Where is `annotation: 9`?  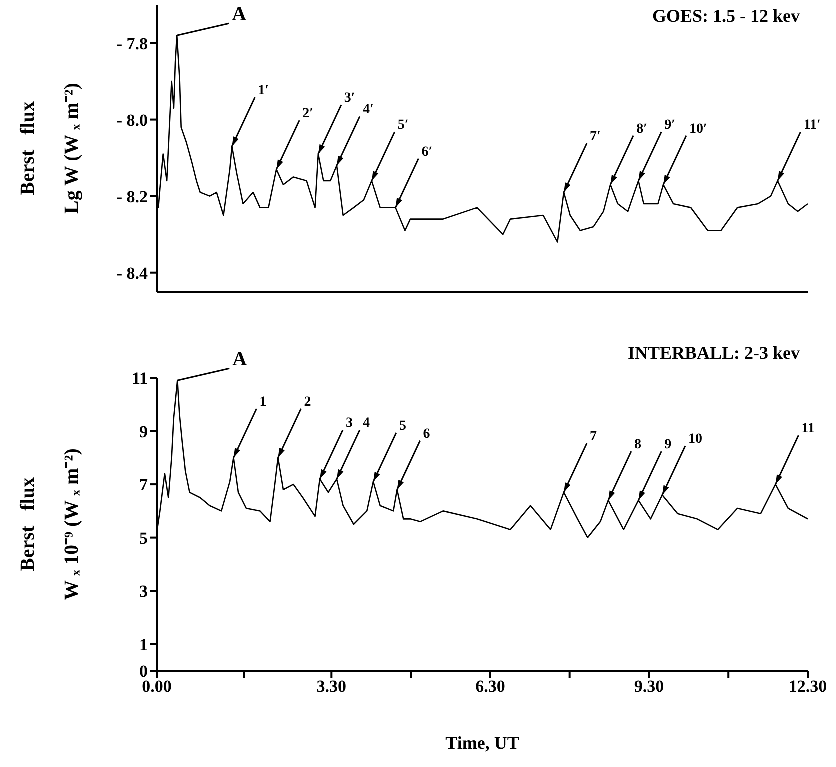 annotation: 9 is located at coordinates (668, 445).